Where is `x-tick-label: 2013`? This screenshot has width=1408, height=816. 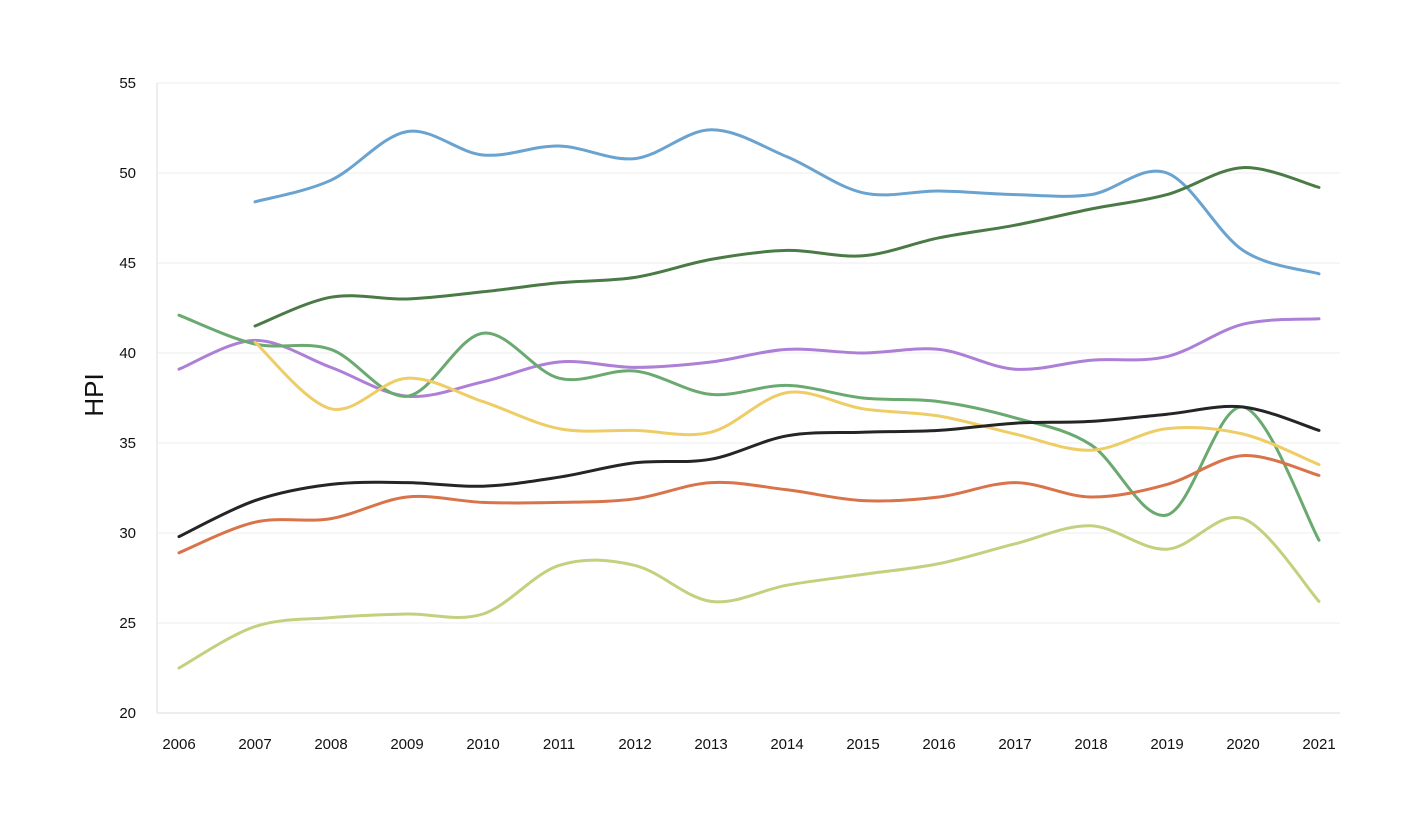 x-tick-label: 2013 is located at coordinates (710, 744).